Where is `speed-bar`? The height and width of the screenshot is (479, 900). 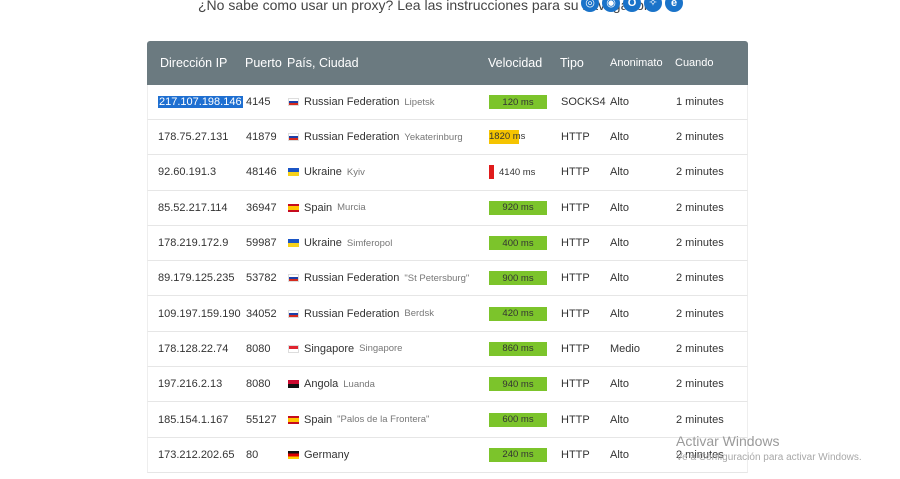
speed-bar is located at coordinates (504, 137).